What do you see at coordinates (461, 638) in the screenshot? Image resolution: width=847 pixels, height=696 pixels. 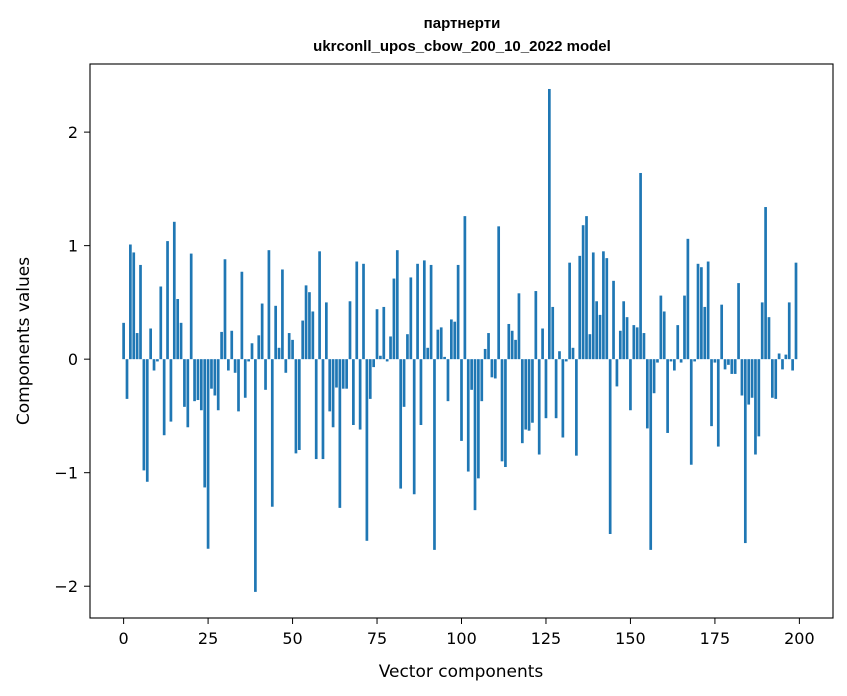 I see `x-tick-label: 100` at bounding box center [461, 638].